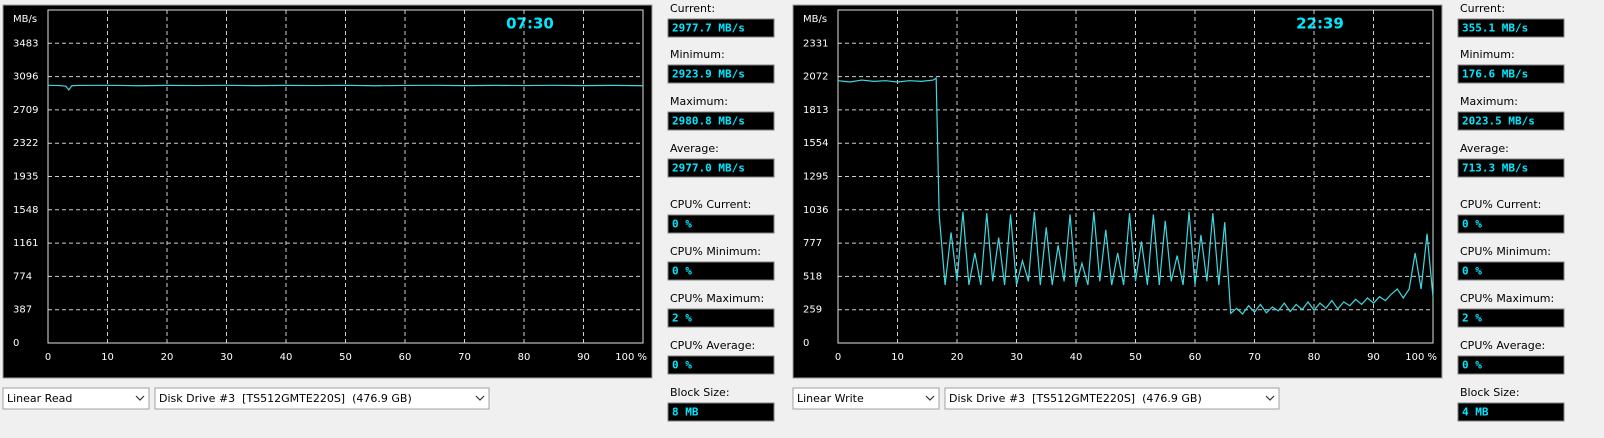 The image size is (1604, 438). I want to click on y-tick-label: 2709, so click(25, 110).